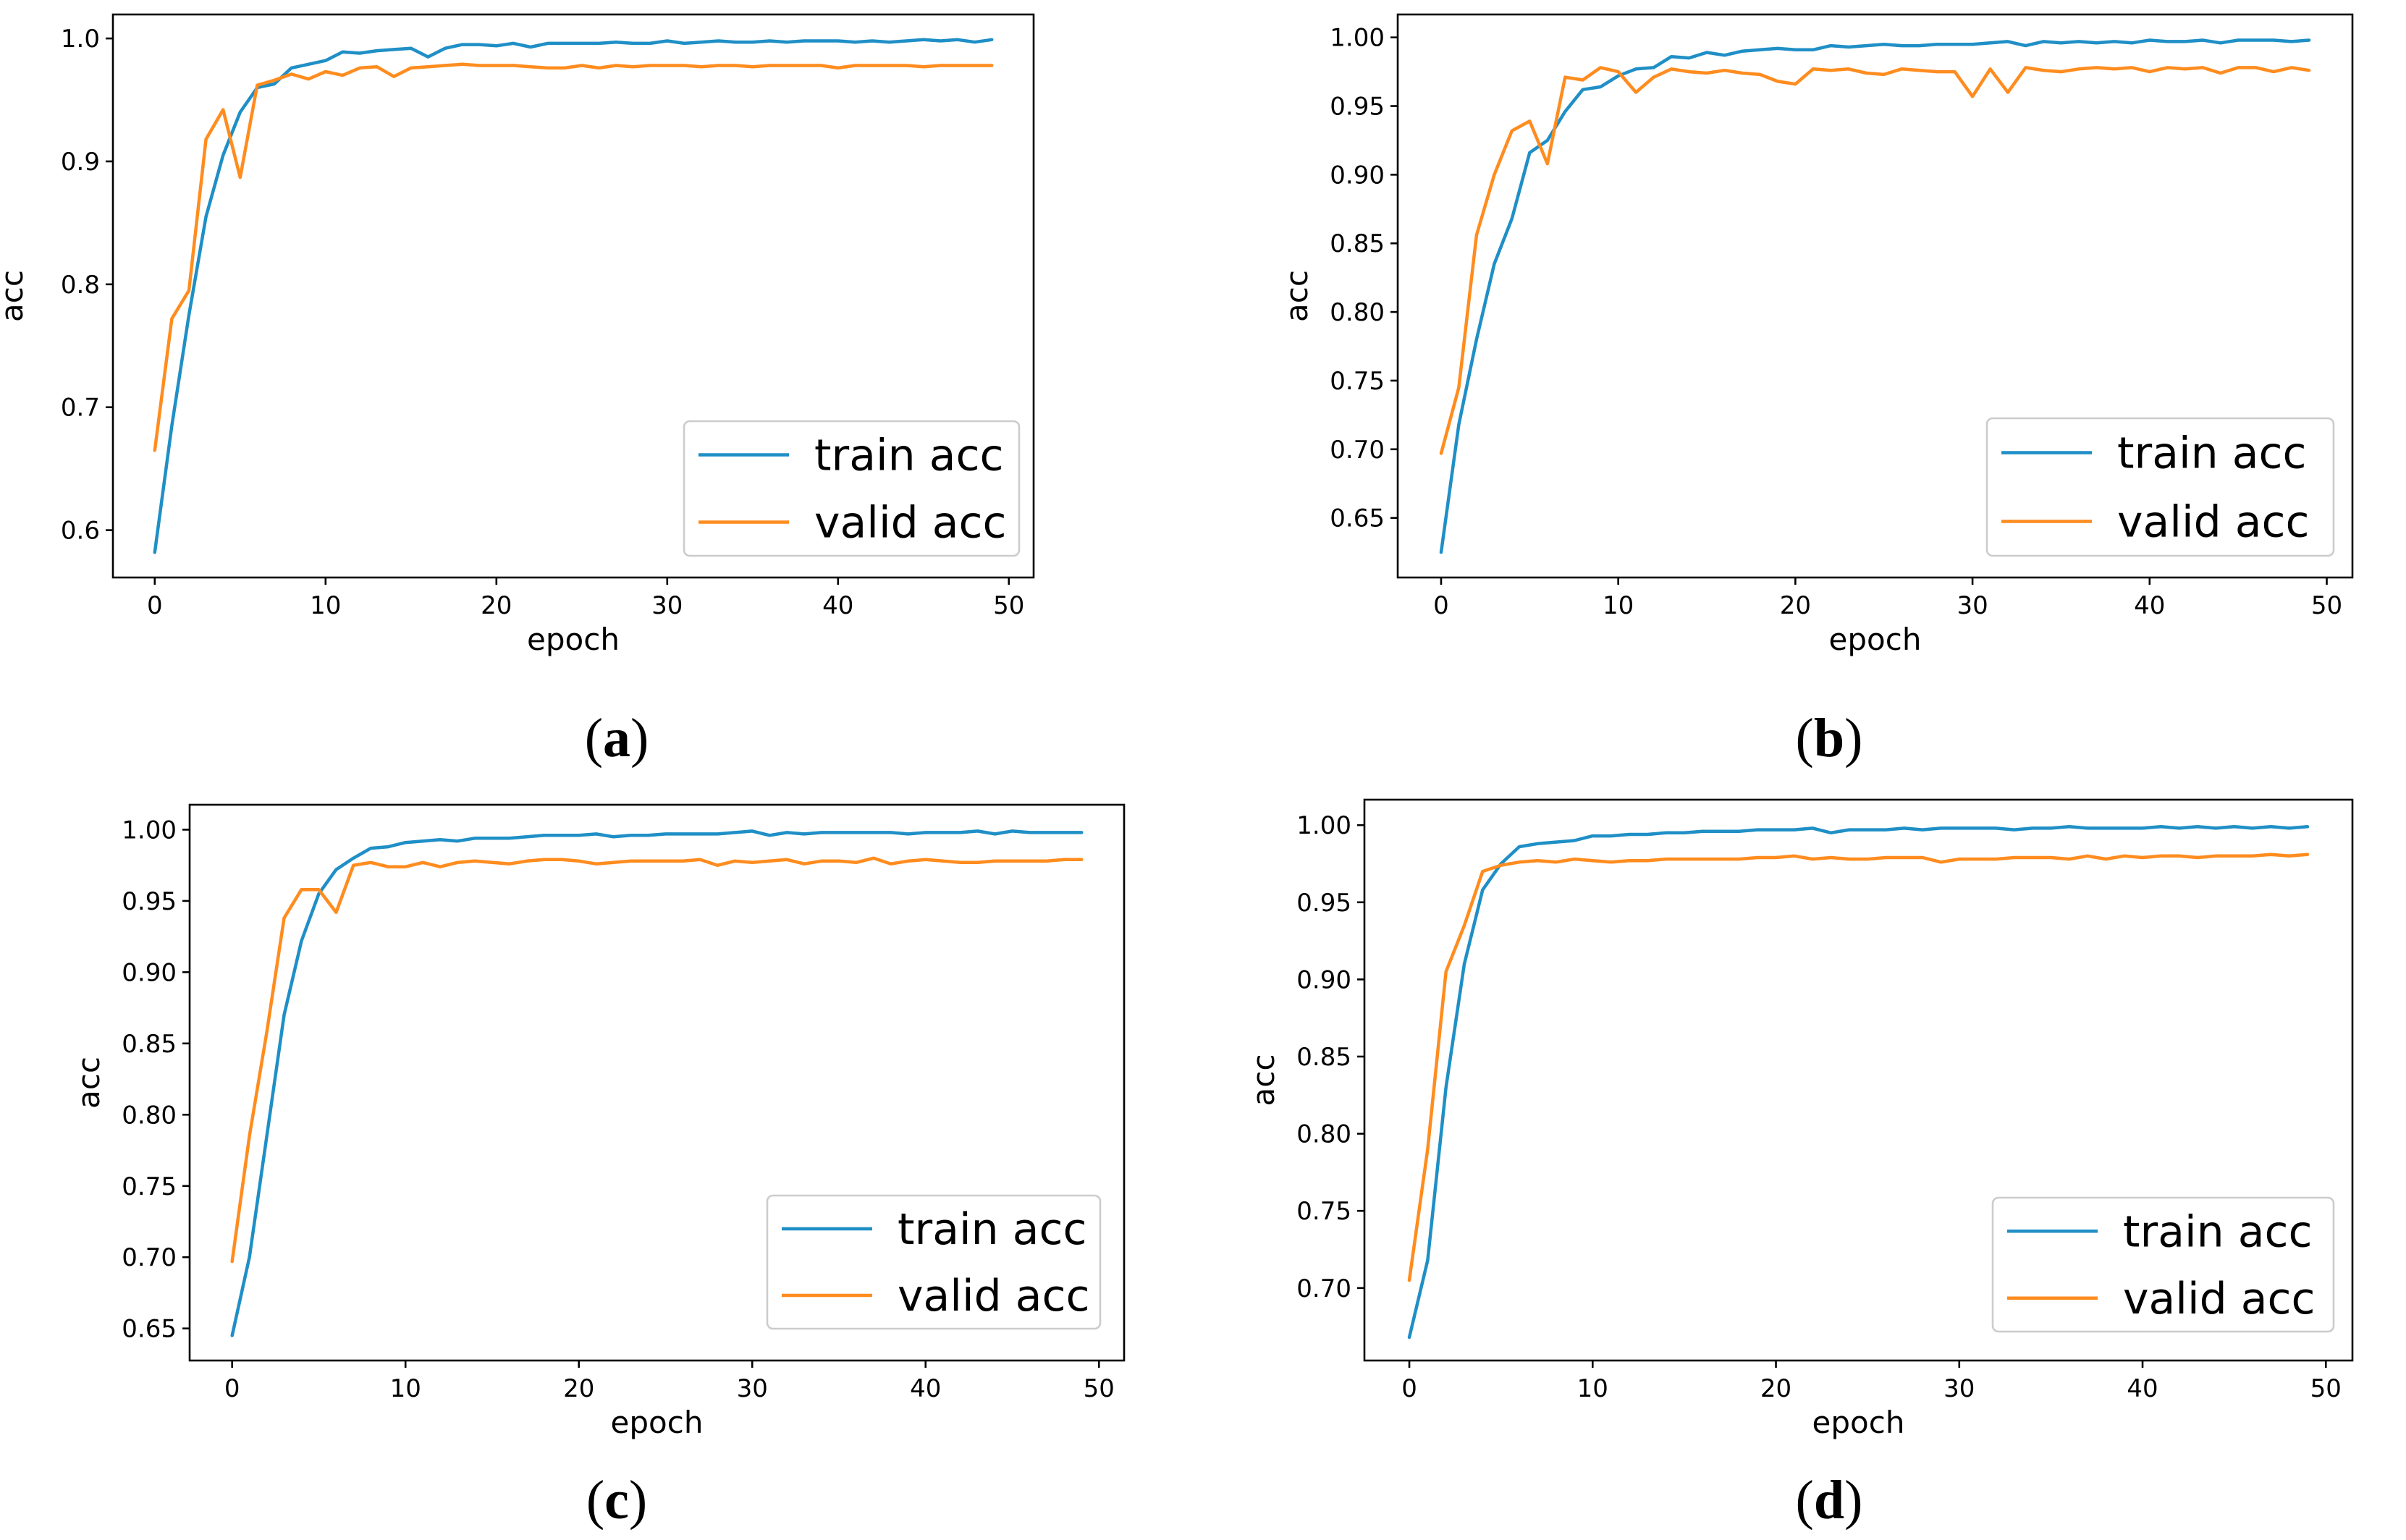 This screenshot has height=1540, width=2406. I want to click on panel-caption-letter: c, so click(616, 1501).